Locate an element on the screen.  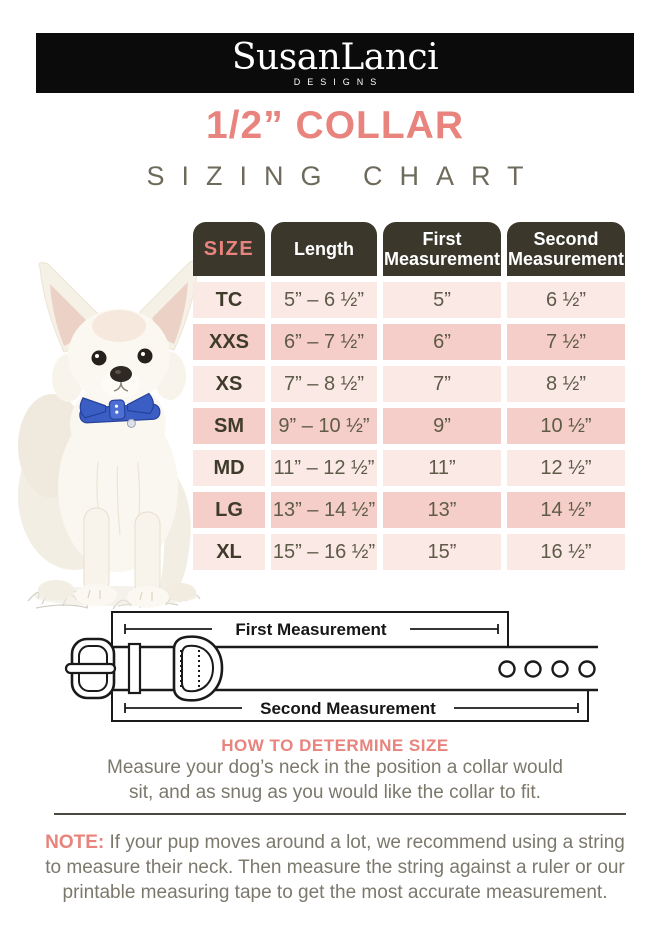
col-header-size: SIZE is located at coordinates (229, 249).